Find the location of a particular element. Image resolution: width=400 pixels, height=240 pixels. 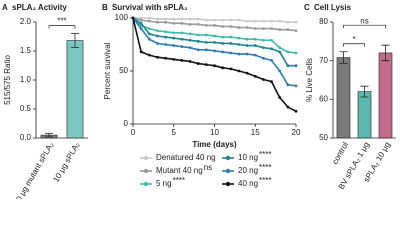

y-tick-label: 60 is located at coordinates (323, 98).